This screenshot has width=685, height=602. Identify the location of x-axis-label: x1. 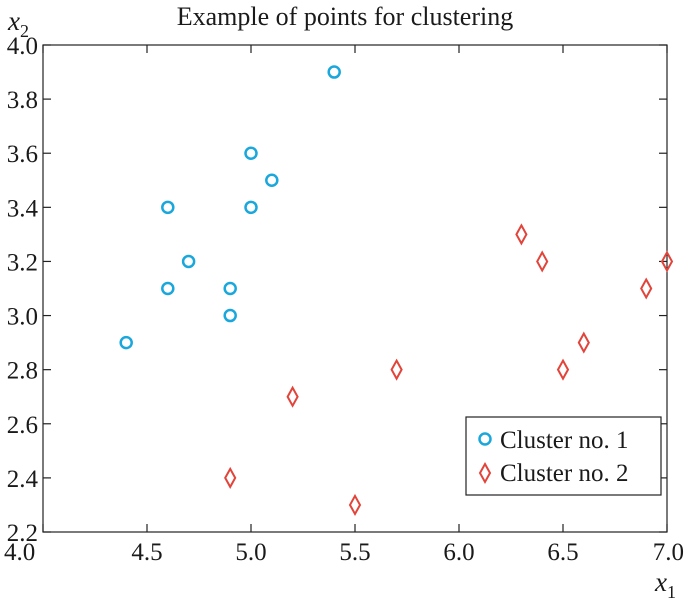
(665, 584).